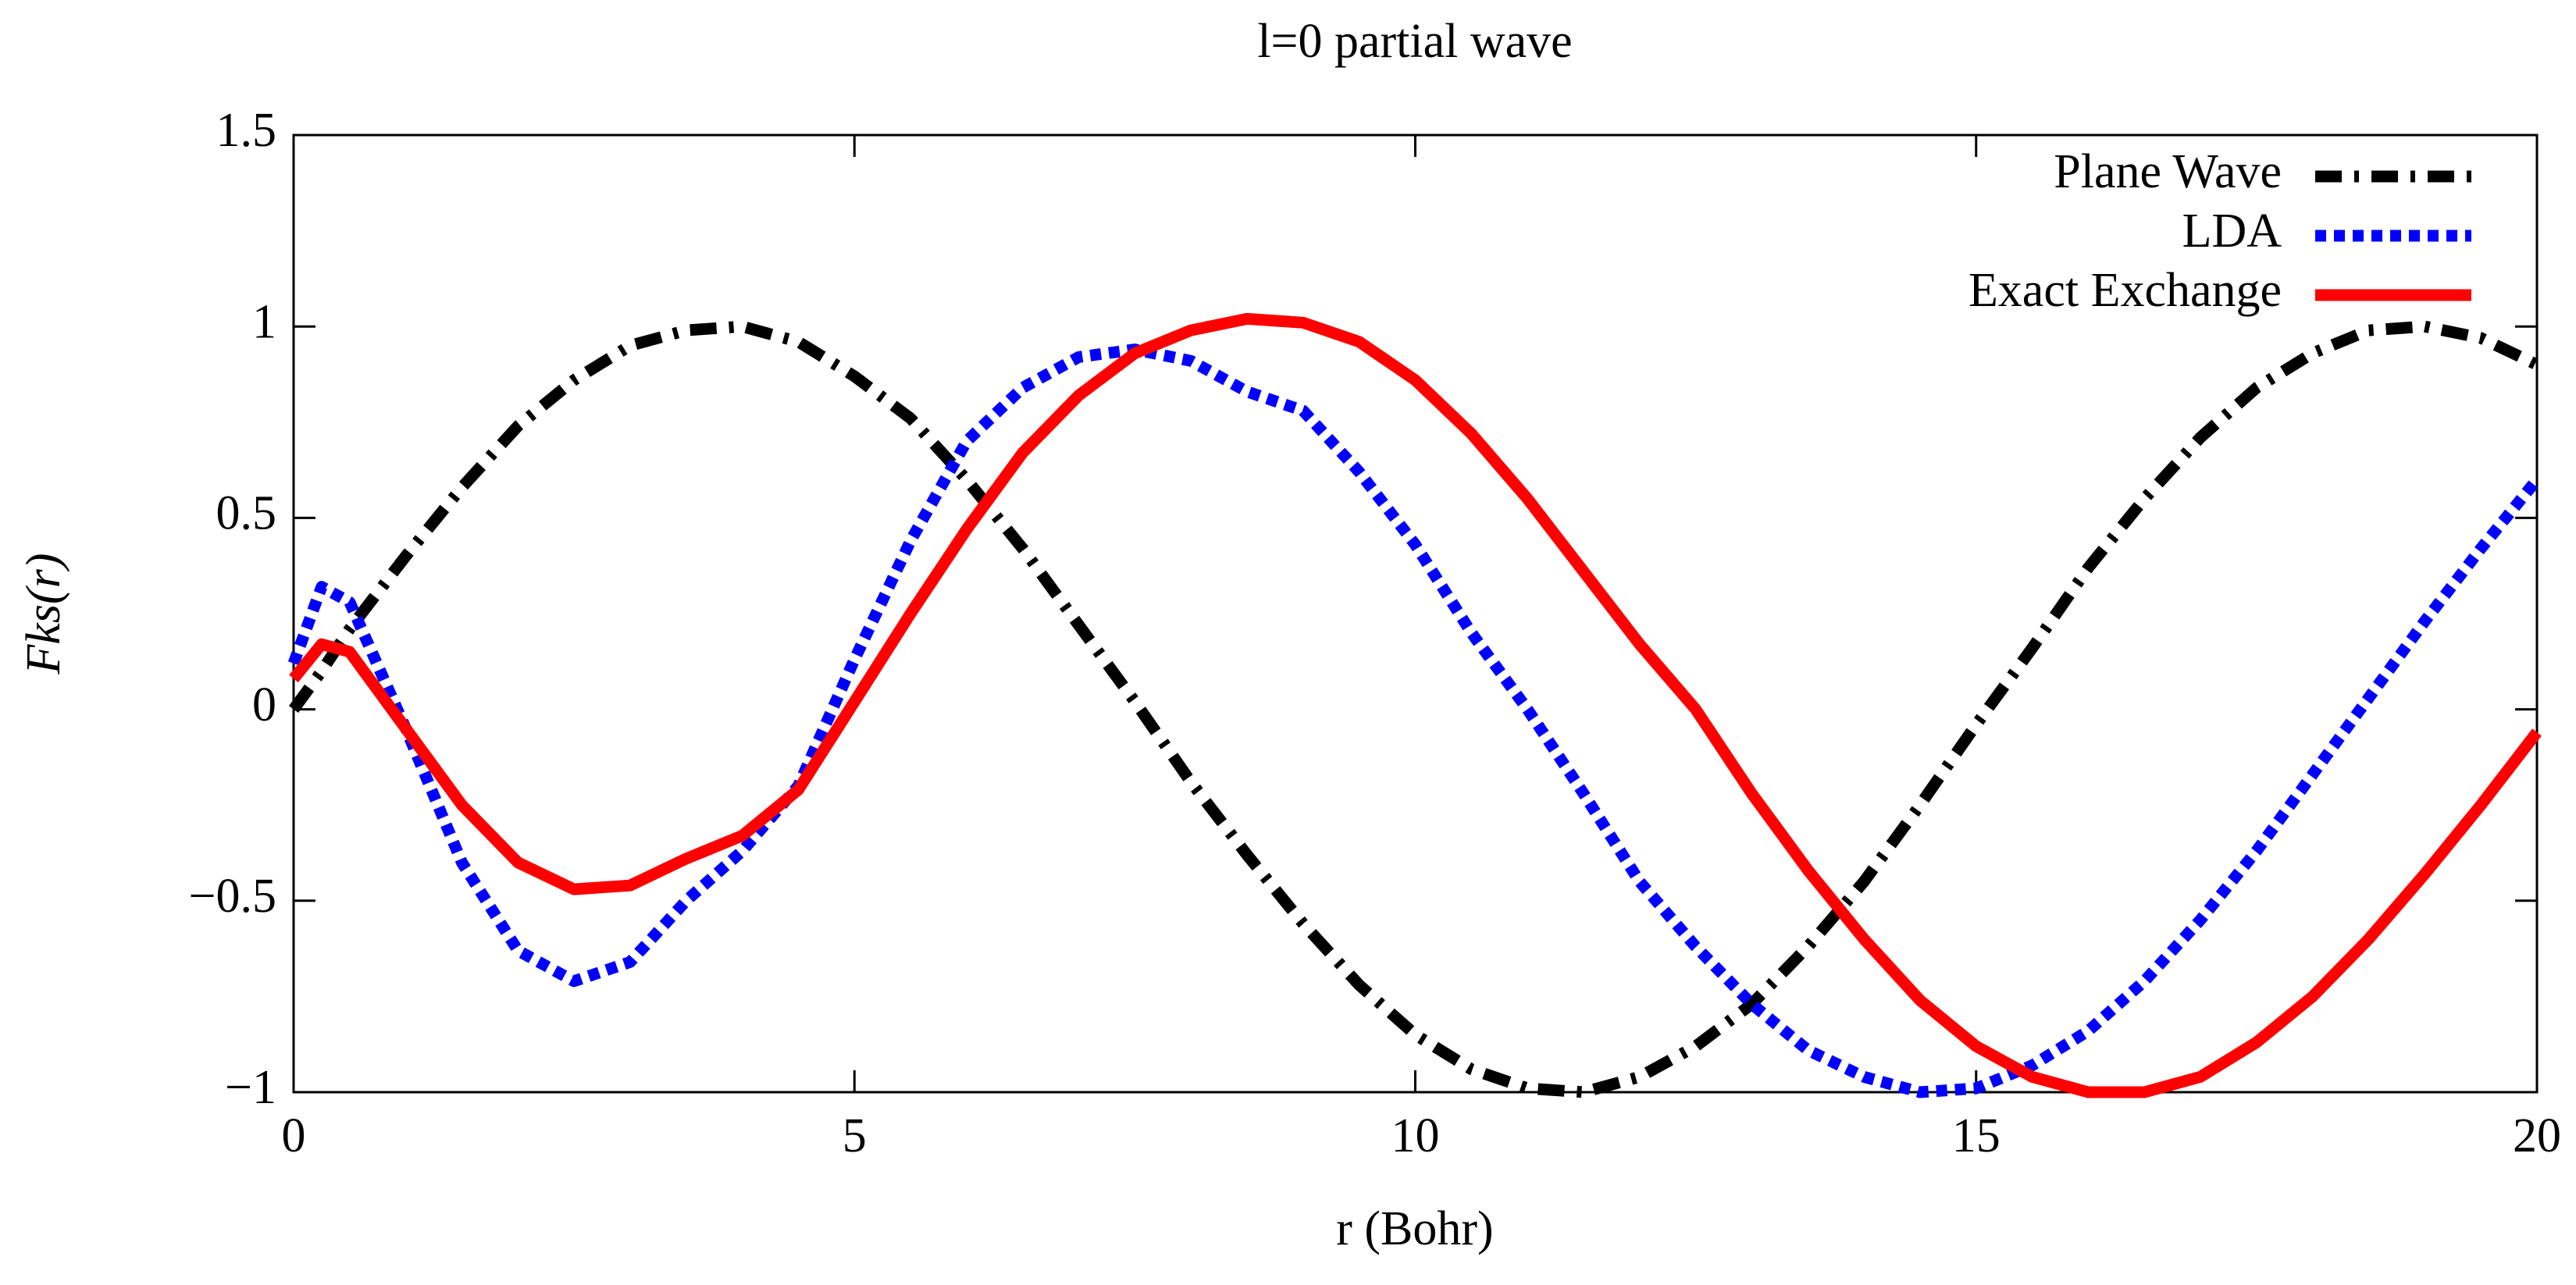  What do you see at coordinates (2232, 231) in the screenshot?
I see `legend-label: LDA` at bounding box center [2232, 231].